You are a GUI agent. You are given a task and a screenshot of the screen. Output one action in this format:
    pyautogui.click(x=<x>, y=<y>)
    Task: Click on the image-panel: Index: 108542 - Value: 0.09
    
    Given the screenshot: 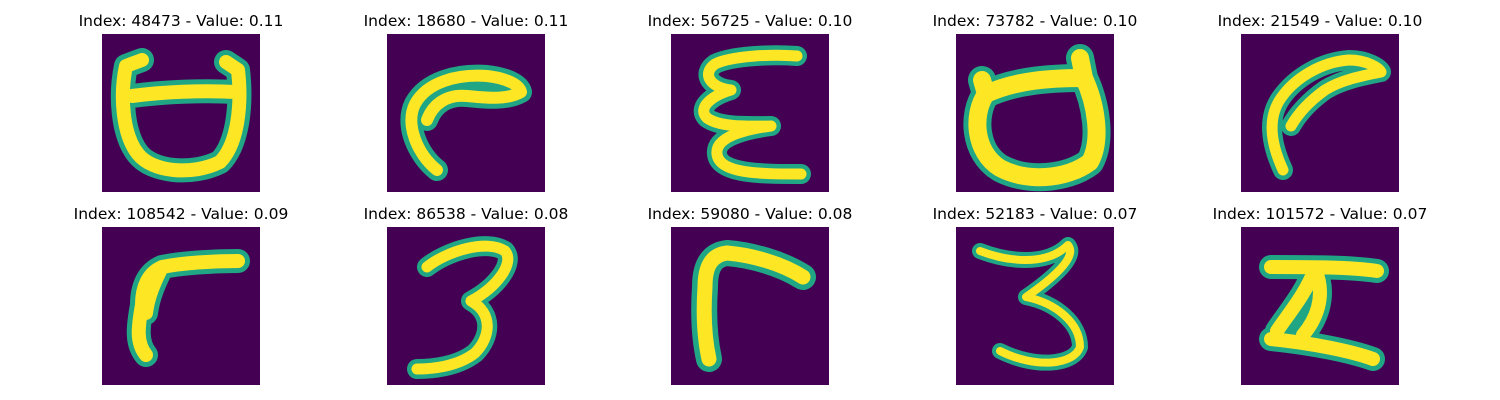 What is the action you would take?
    pyautogui.click(x=181, y=295)
    